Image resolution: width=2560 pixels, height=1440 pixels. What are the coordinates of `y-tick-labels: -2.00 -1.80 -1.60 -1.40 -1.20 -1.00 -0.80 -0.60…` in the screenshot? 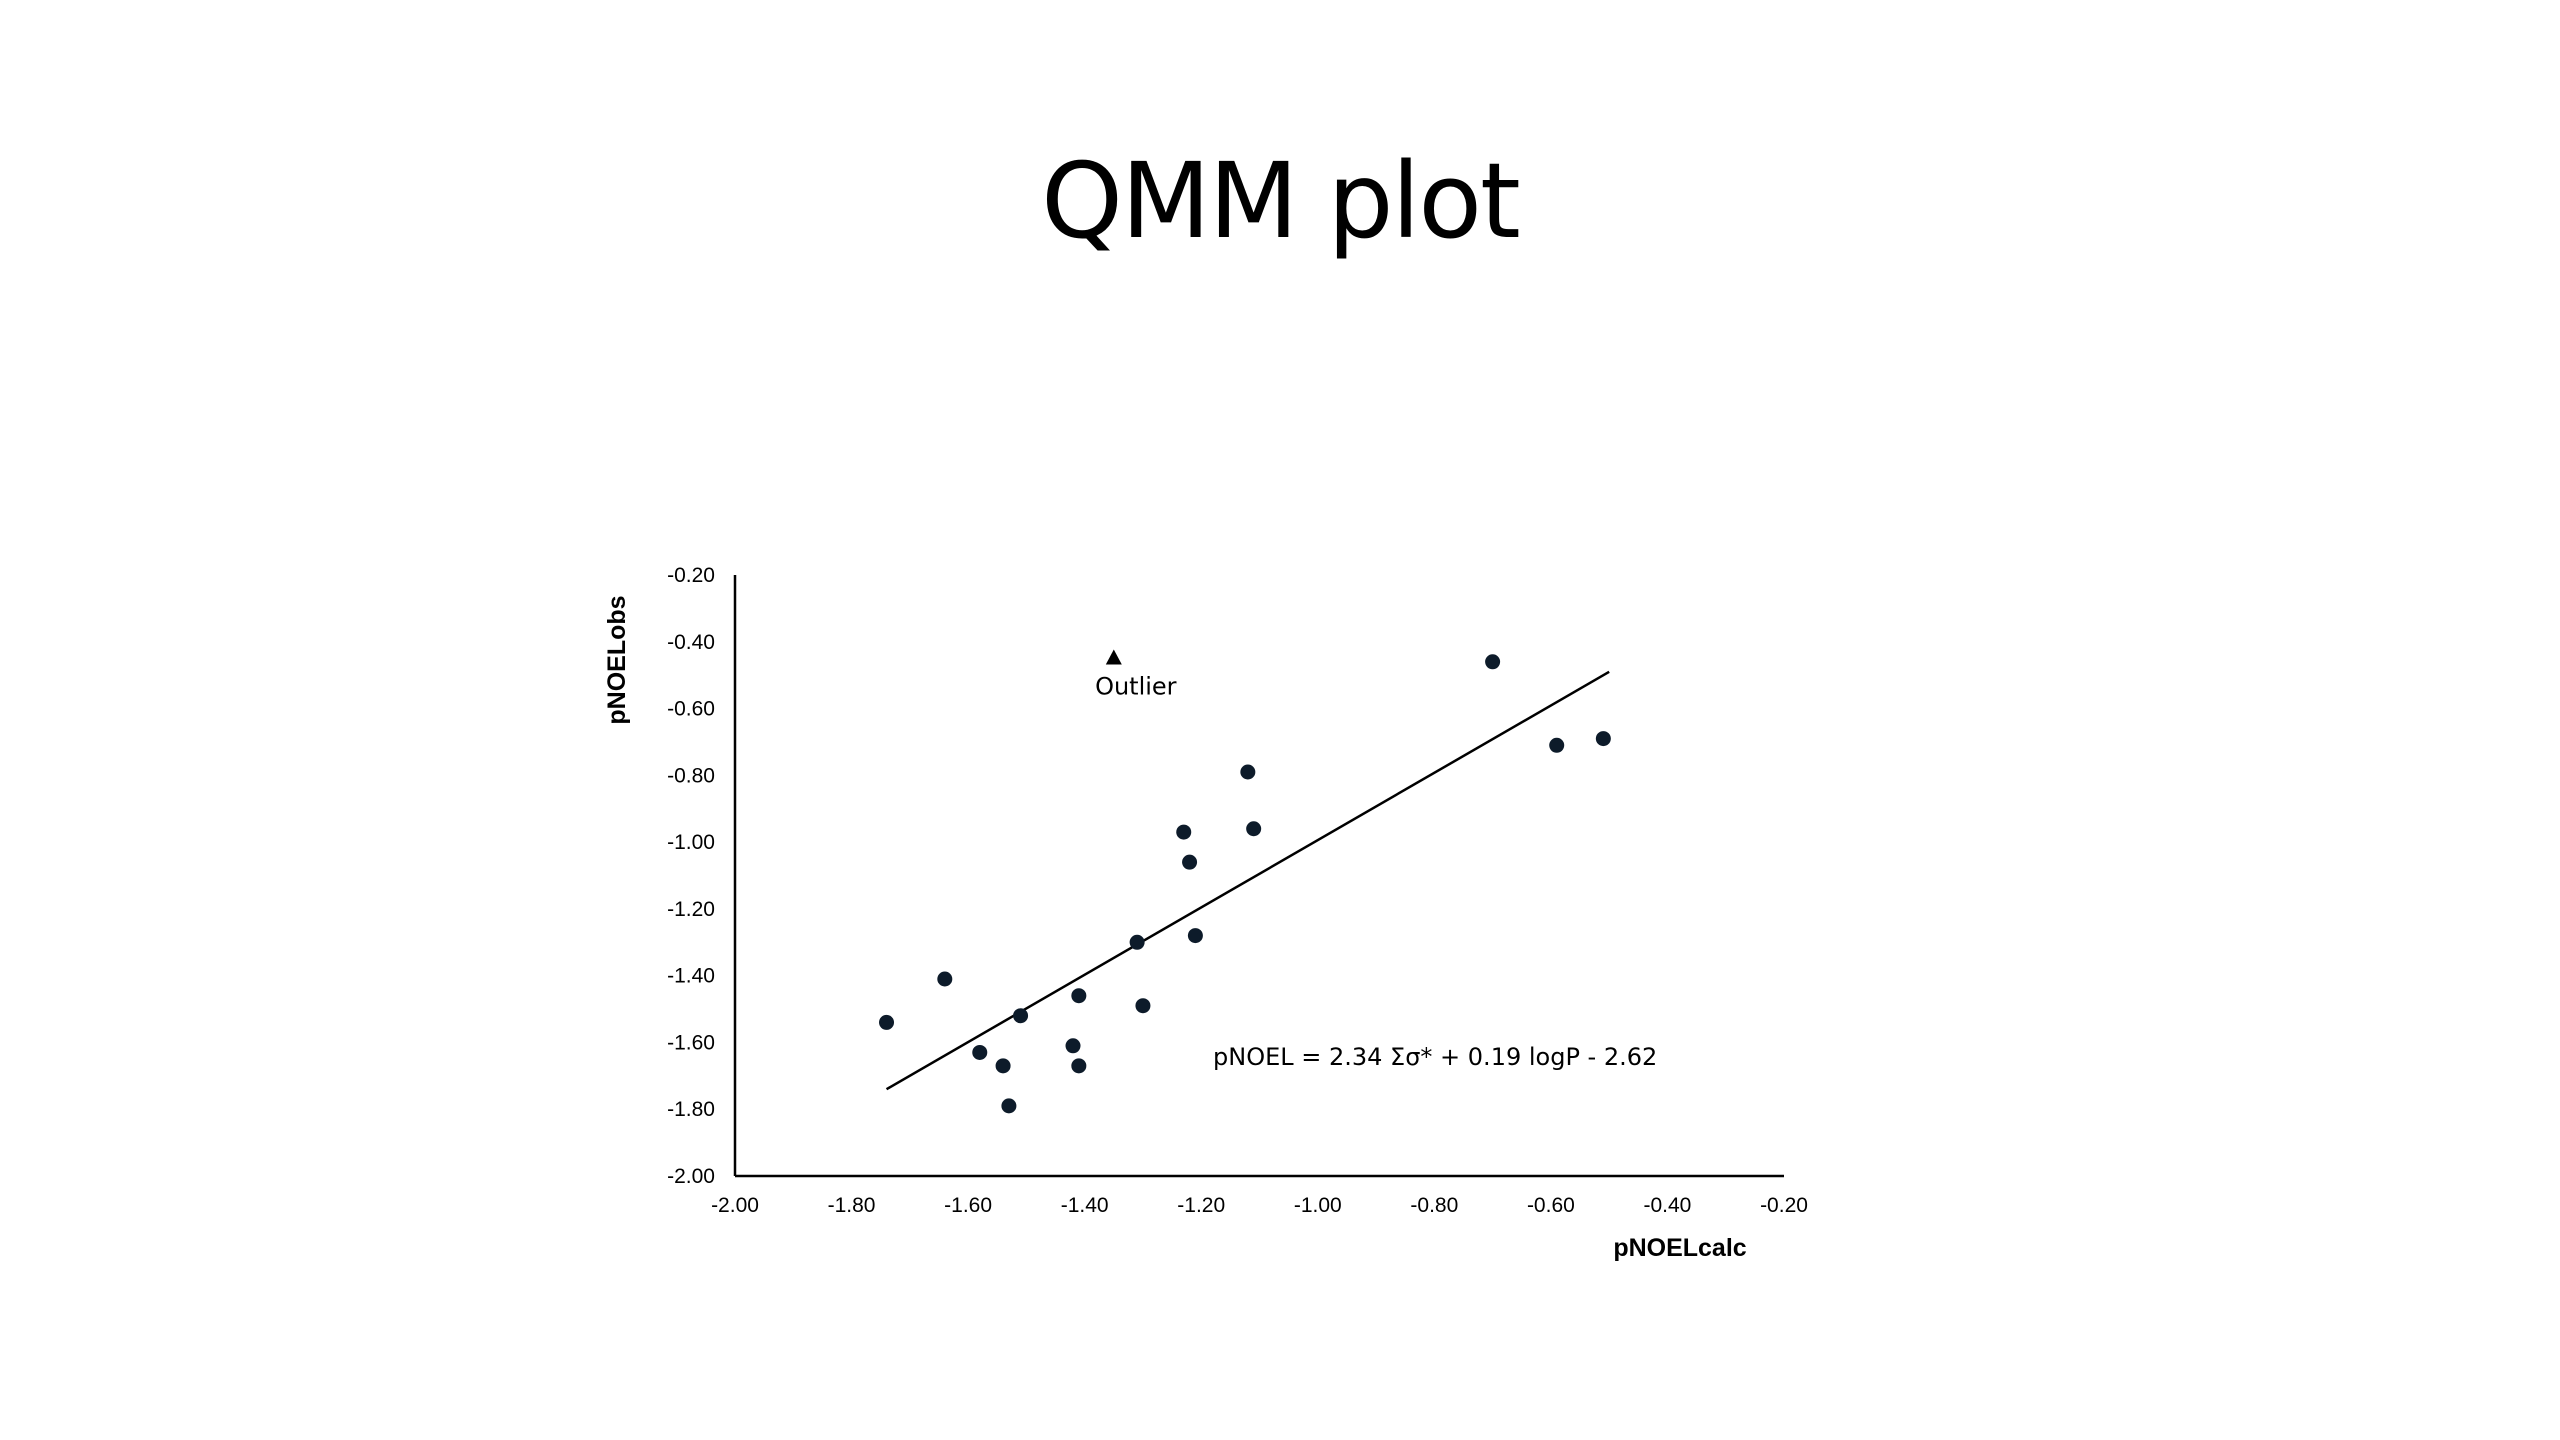 It's located at (691, 876).